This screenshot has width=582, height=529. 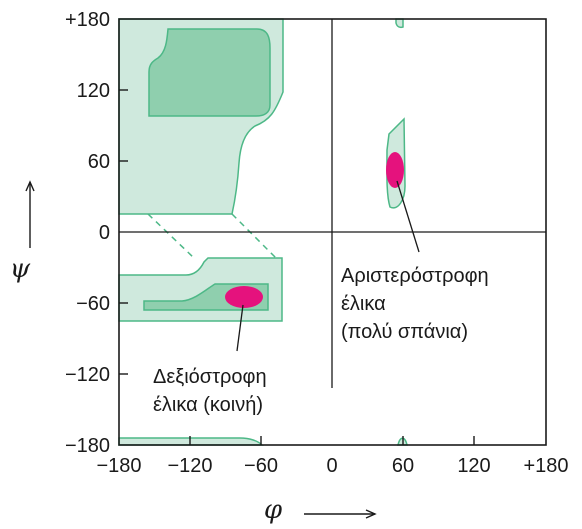 What do you see at coordinates (473, 466) in the screenshot?
I see `x-tick-label: 120` at bounding box center [473, 466].